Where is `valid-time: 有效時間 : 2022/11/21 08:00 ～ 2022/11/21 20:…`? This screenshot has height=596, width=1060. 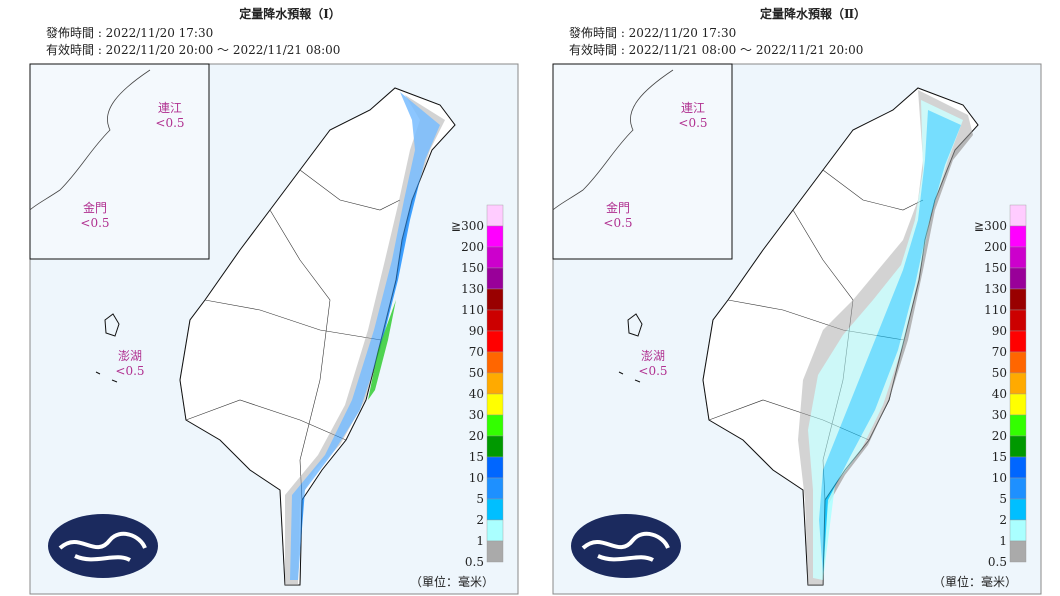
valid-time: 有效時間 : 2022/11/21 08:00 ～ 2022/11/21 20:… is located at coordinates (716, 49).